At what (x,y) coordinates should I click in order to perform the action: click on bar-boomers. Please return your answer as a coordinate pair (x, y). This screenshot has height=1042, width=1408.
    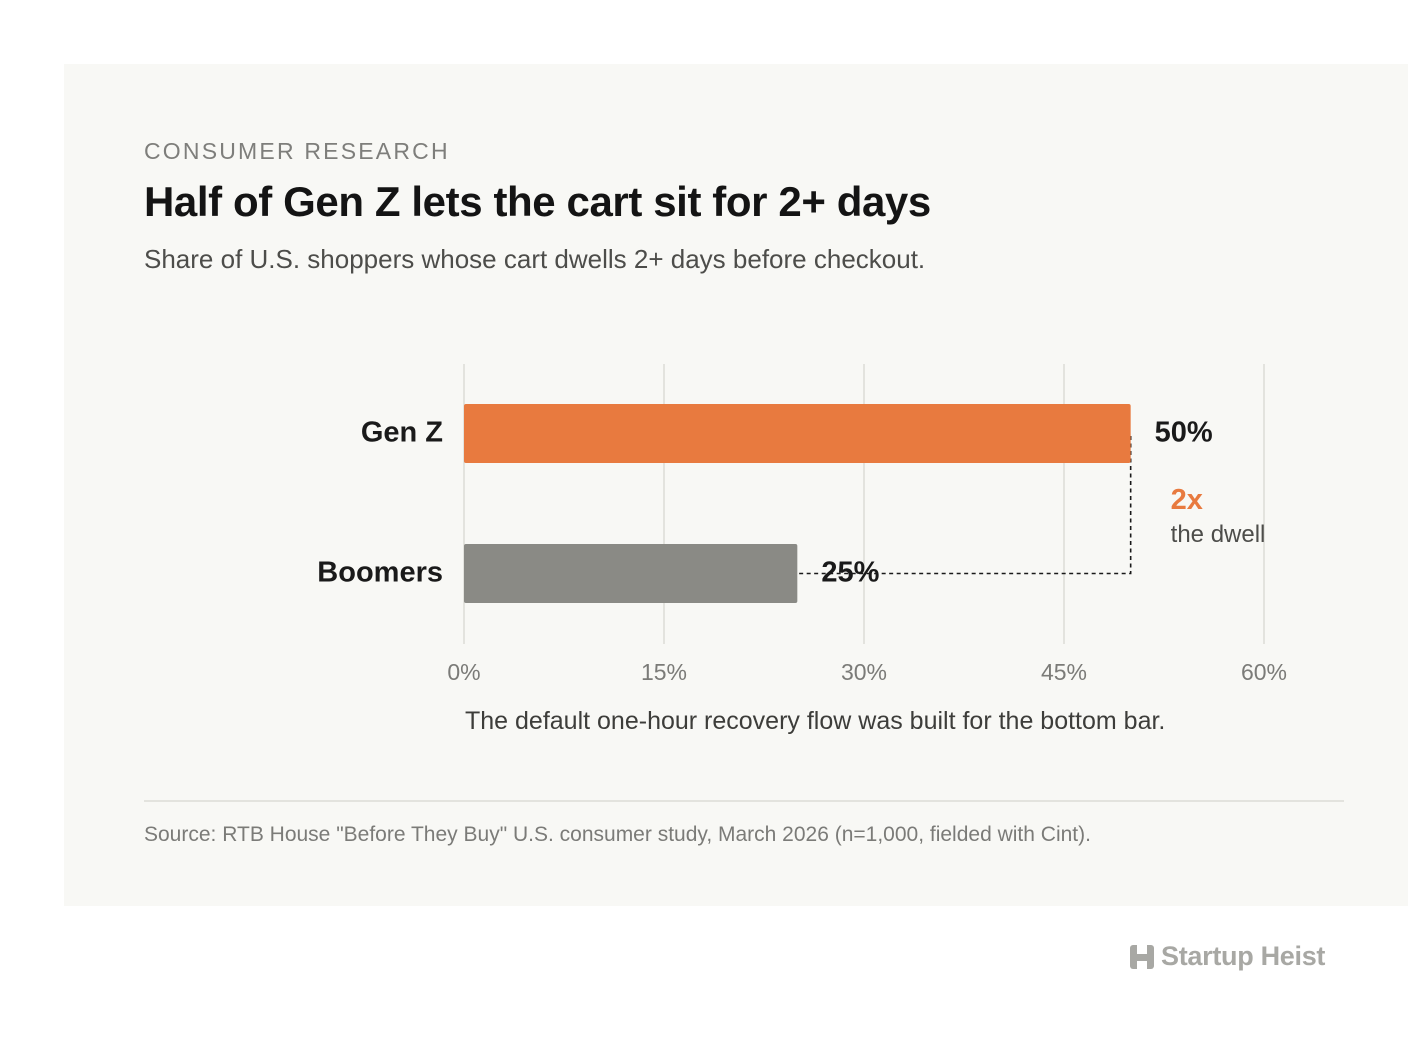
    Looking at the image, I should click on (631, 573).